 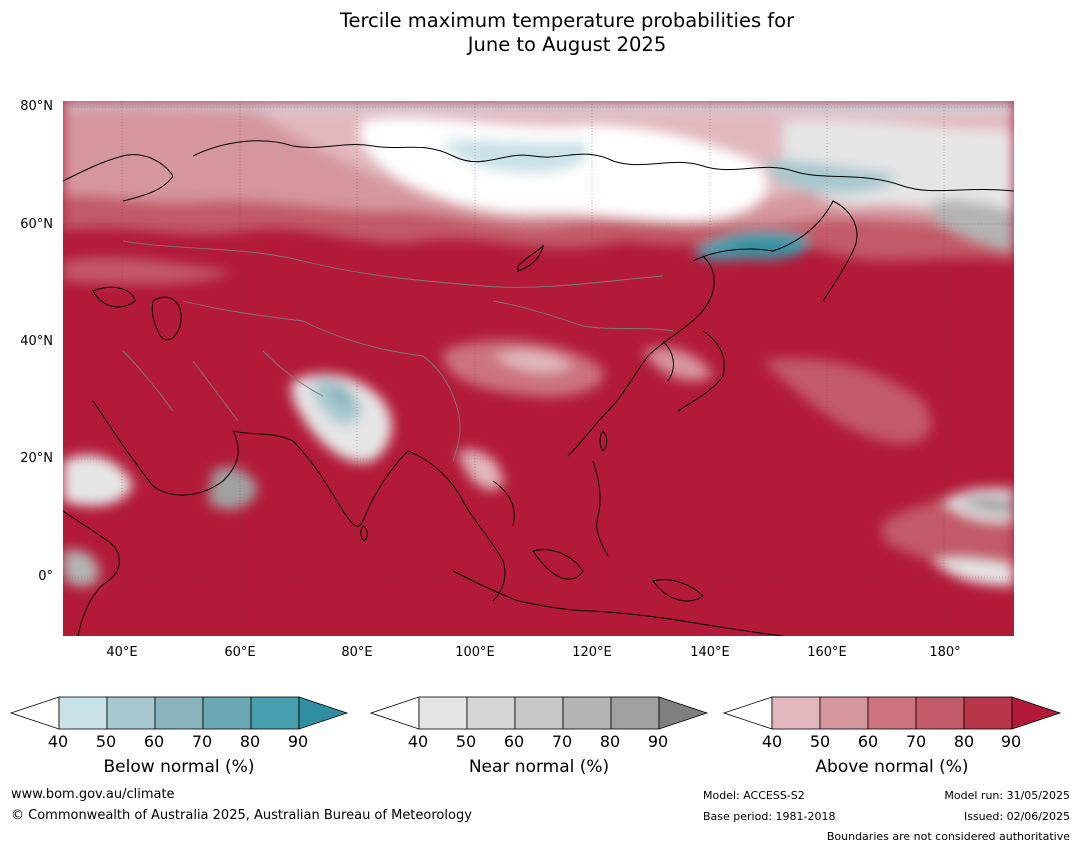 I want to click on cb-below-tick-80: 80, so click(x=250, y=741).